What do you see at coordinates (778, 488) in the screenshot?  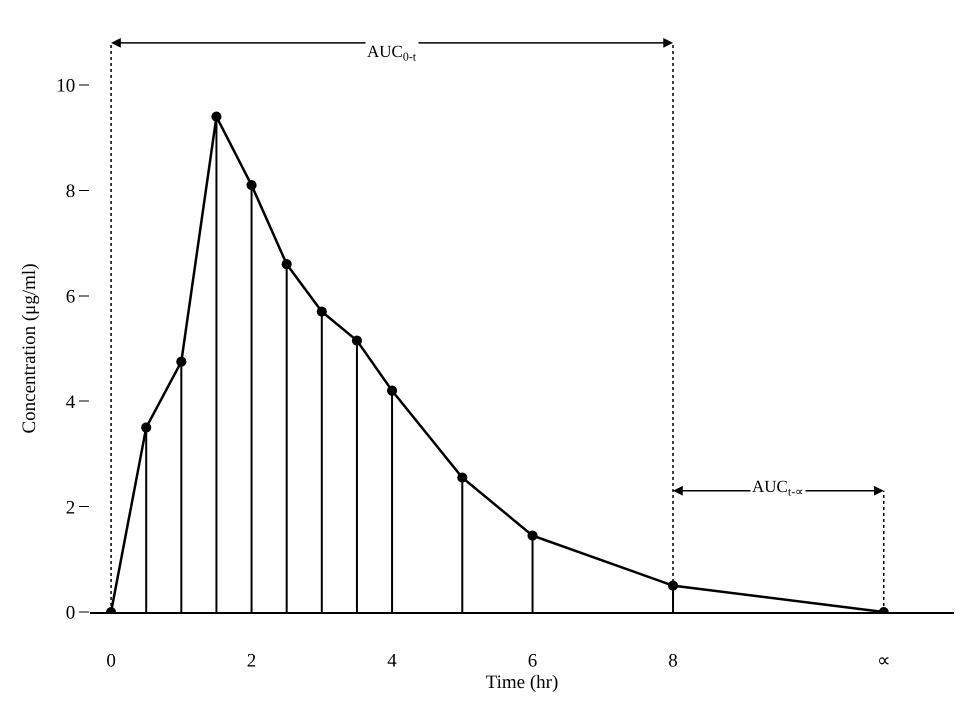 I see `annotation: AUC$_{t-∝}$` at bounding box center [778, 488].